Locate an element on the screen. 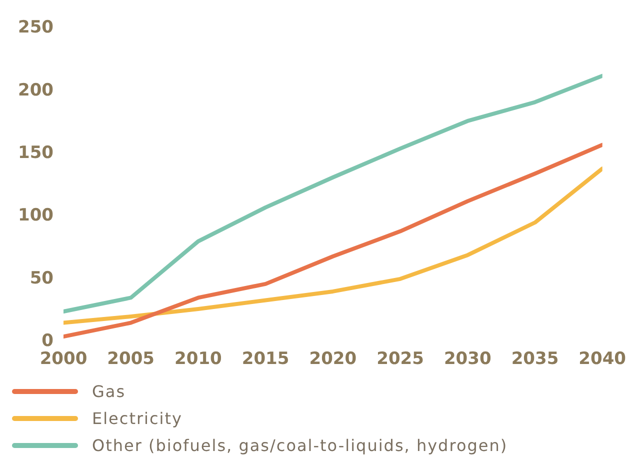 This screenshot has height=462, width=634. x-tick-label: 2000 is located at coordinates (64, 359).